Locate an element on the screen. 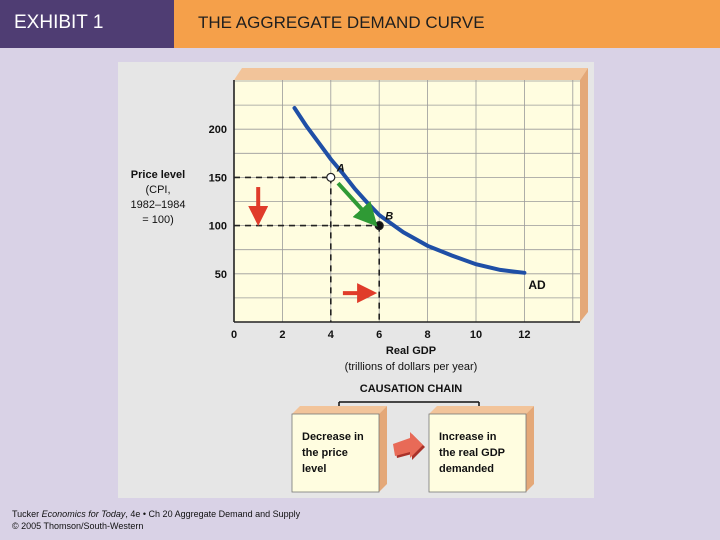 The height and width of the screenshot is (540, 720). point-A is located at coordinates (331, 177).